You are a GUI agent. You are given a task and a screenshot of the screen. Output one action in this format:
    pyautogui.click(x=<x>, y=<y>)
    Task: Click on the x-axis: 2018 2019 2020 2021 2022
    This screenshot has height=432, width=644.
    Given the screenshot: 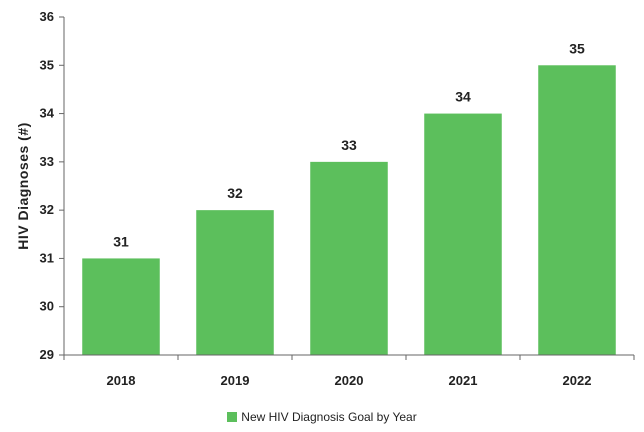 What is the action you would take?
    pyautogui.click(x=349, y=371)
    